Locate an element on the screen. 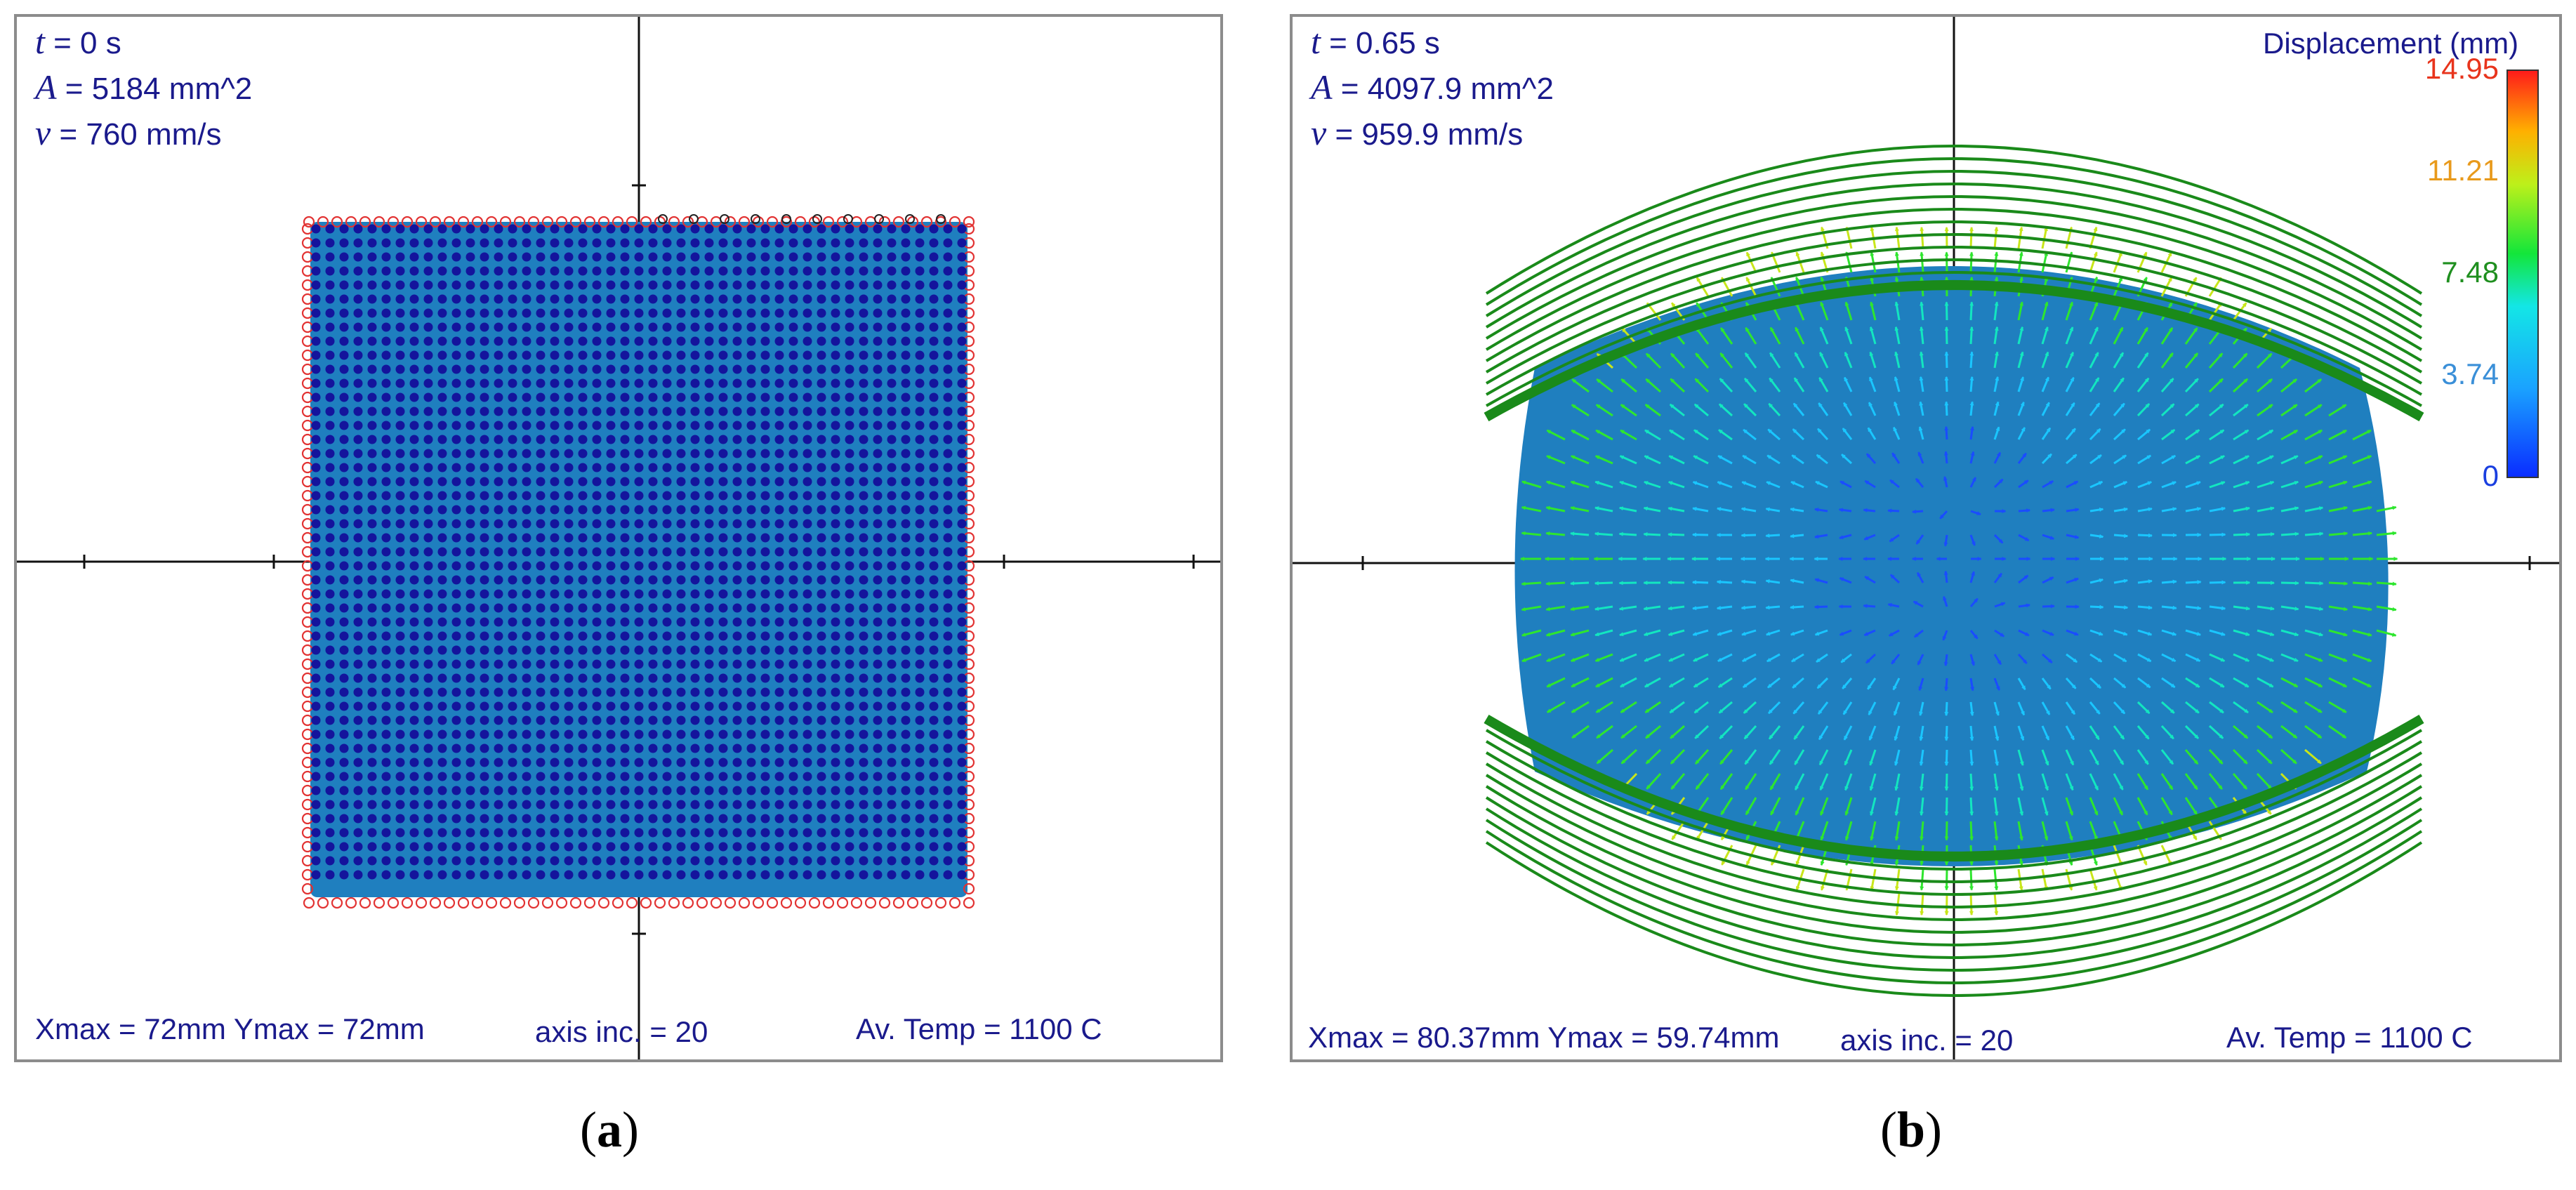 This screenshot has width=2576, height=1190. lower-die-line is located at coordinates (1954, 871).